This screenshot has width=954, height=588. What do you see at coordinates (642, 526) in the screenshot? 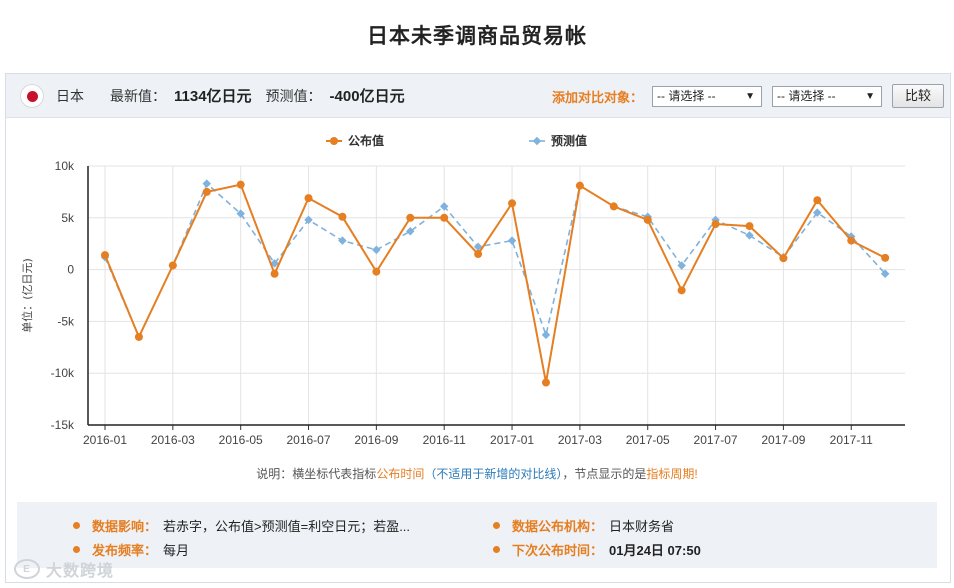
I see `info-agency-value: 日本财务省` at bounding box center [642, 526].